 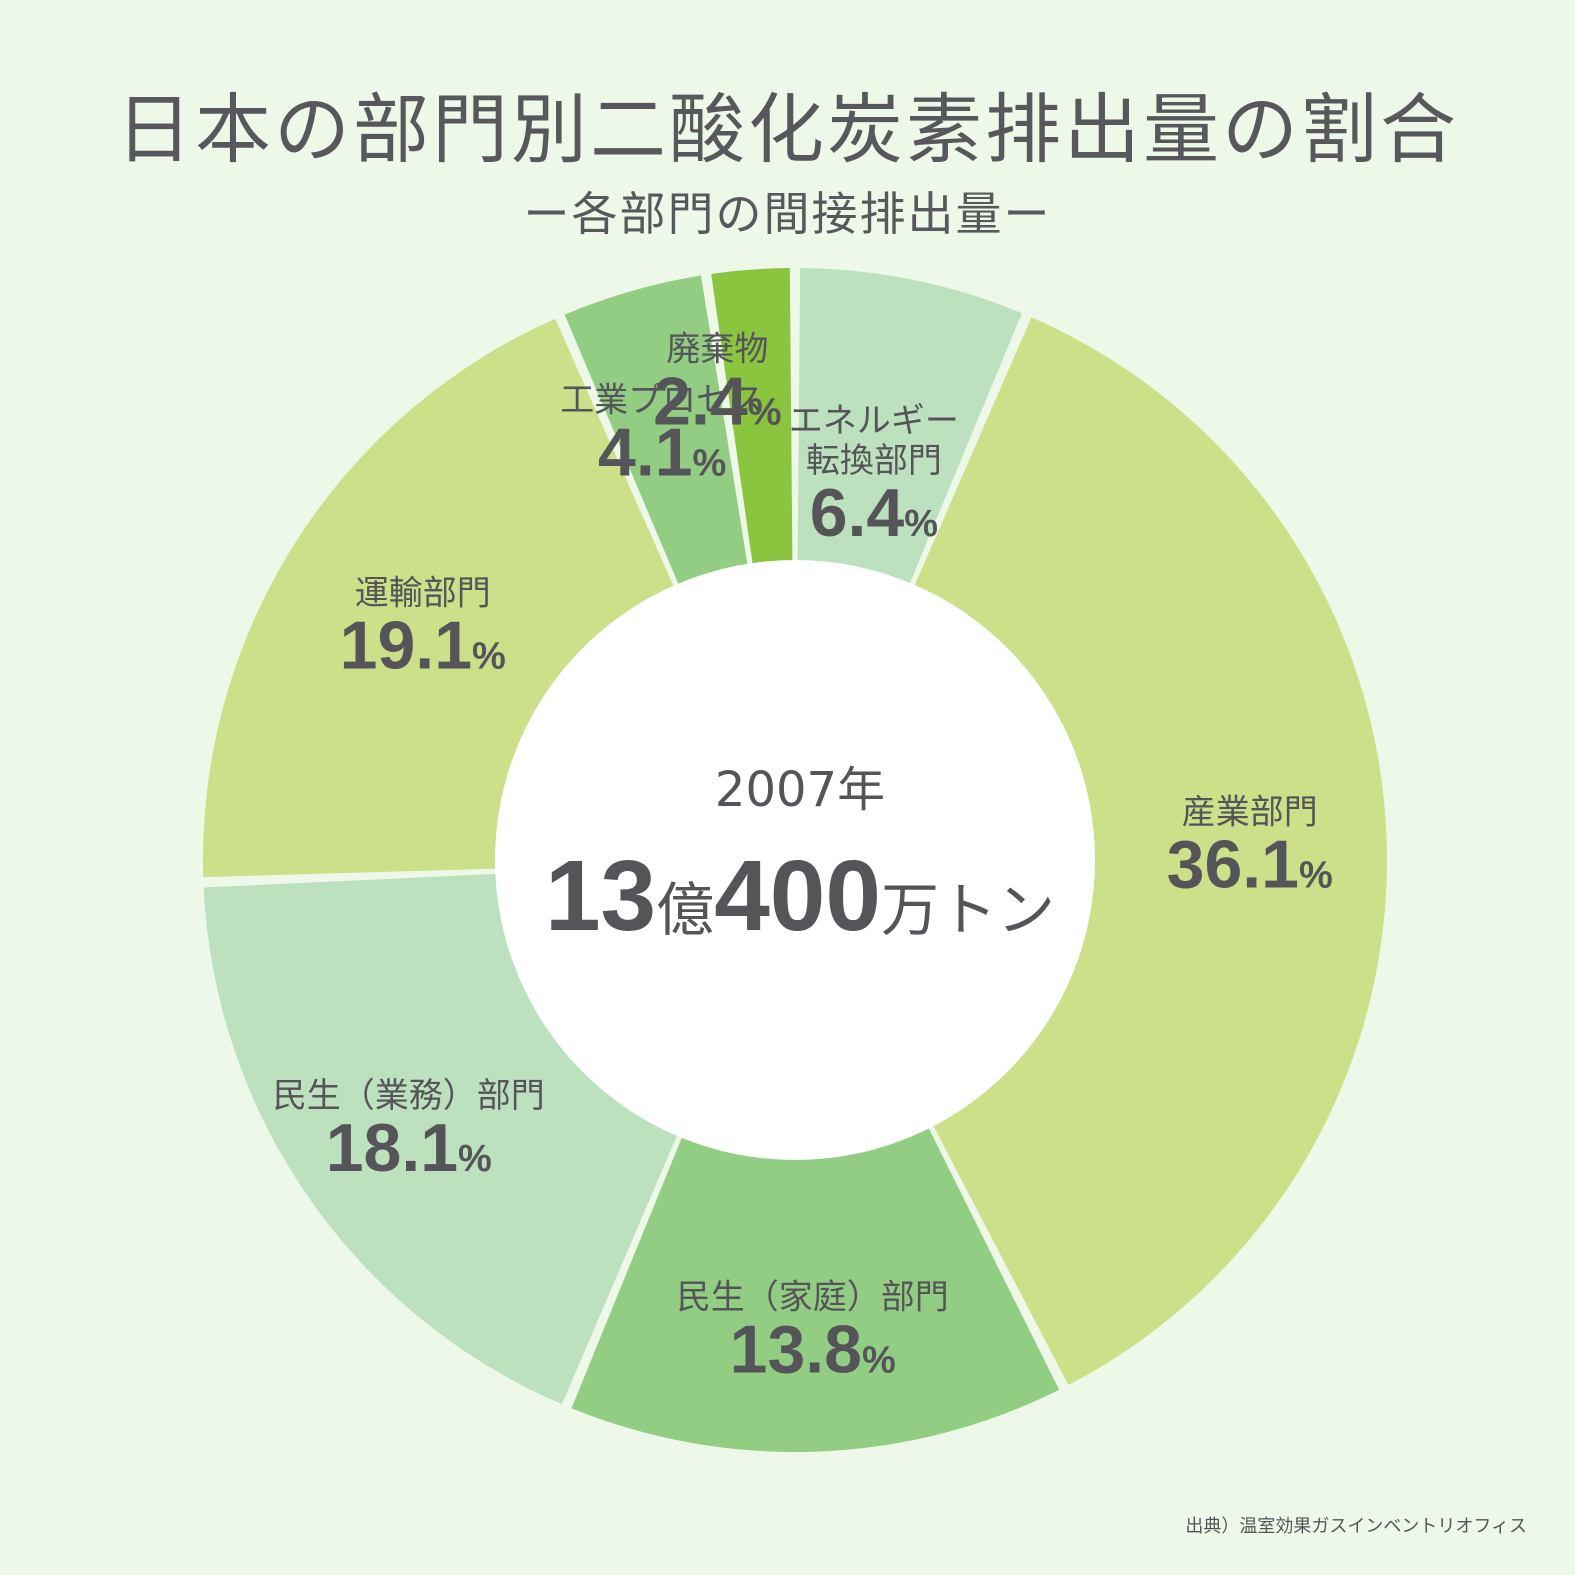 I want to click on slice-label-5-0: 工業プロセス, so click(x=662, y=400).